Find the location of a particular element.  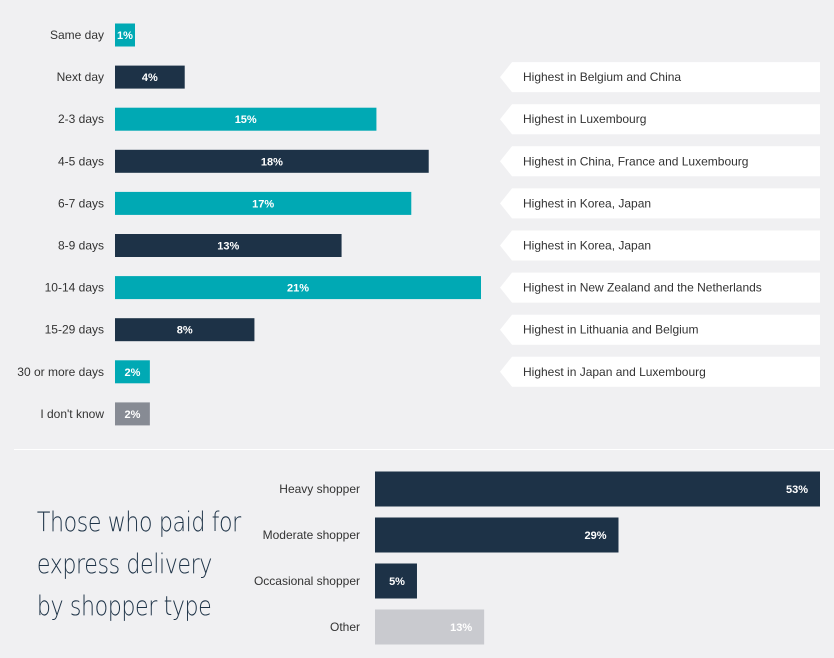

note-box-30-or-more-days is located at coordinates (660, 371).